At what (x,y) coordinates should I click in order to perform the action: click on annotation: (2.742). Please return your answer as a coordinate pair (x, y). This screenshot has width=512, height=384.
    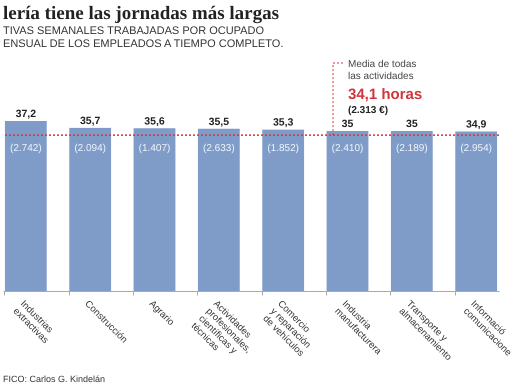
    Looking at the image, I should click on (26, 148).